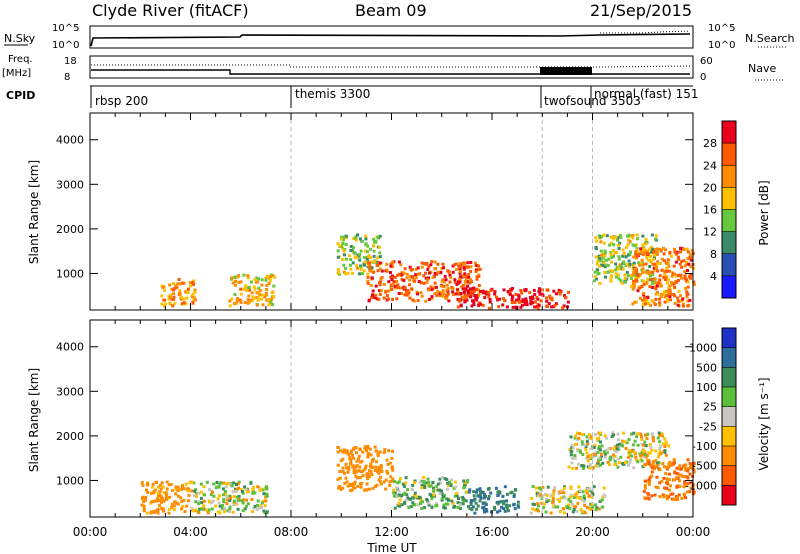 The height and width of the screenshot is (554, 800). I want to click on cpid-segment-label: normal (fast) 151, so click(646, 94).